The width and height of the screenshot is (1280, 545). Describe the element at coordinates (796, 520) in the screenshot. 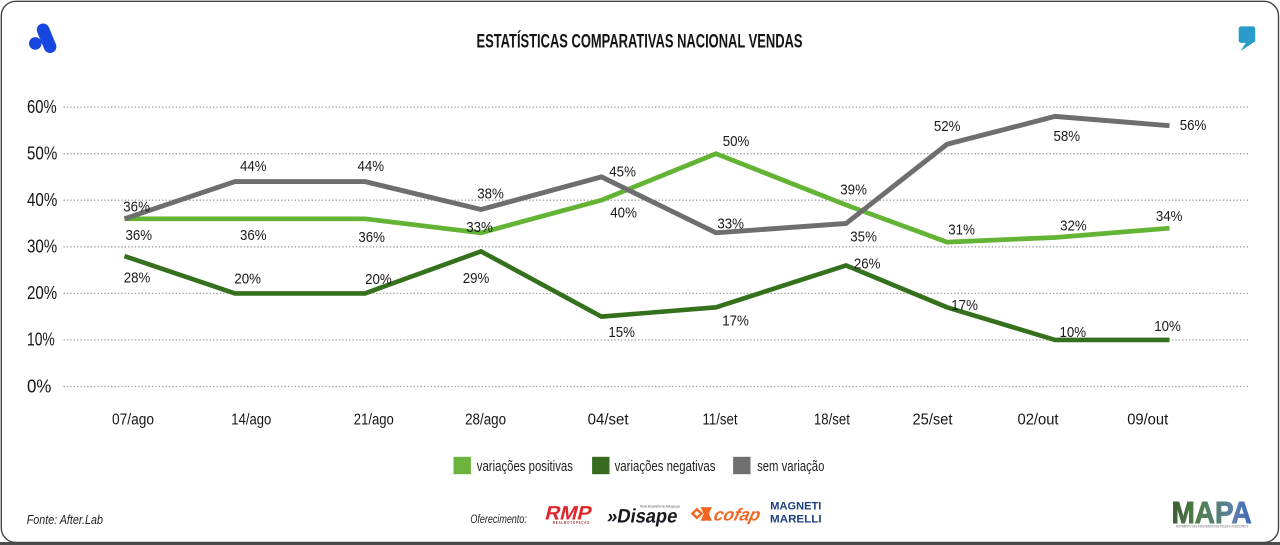

I see `svg-text: MARELLI` at that location.